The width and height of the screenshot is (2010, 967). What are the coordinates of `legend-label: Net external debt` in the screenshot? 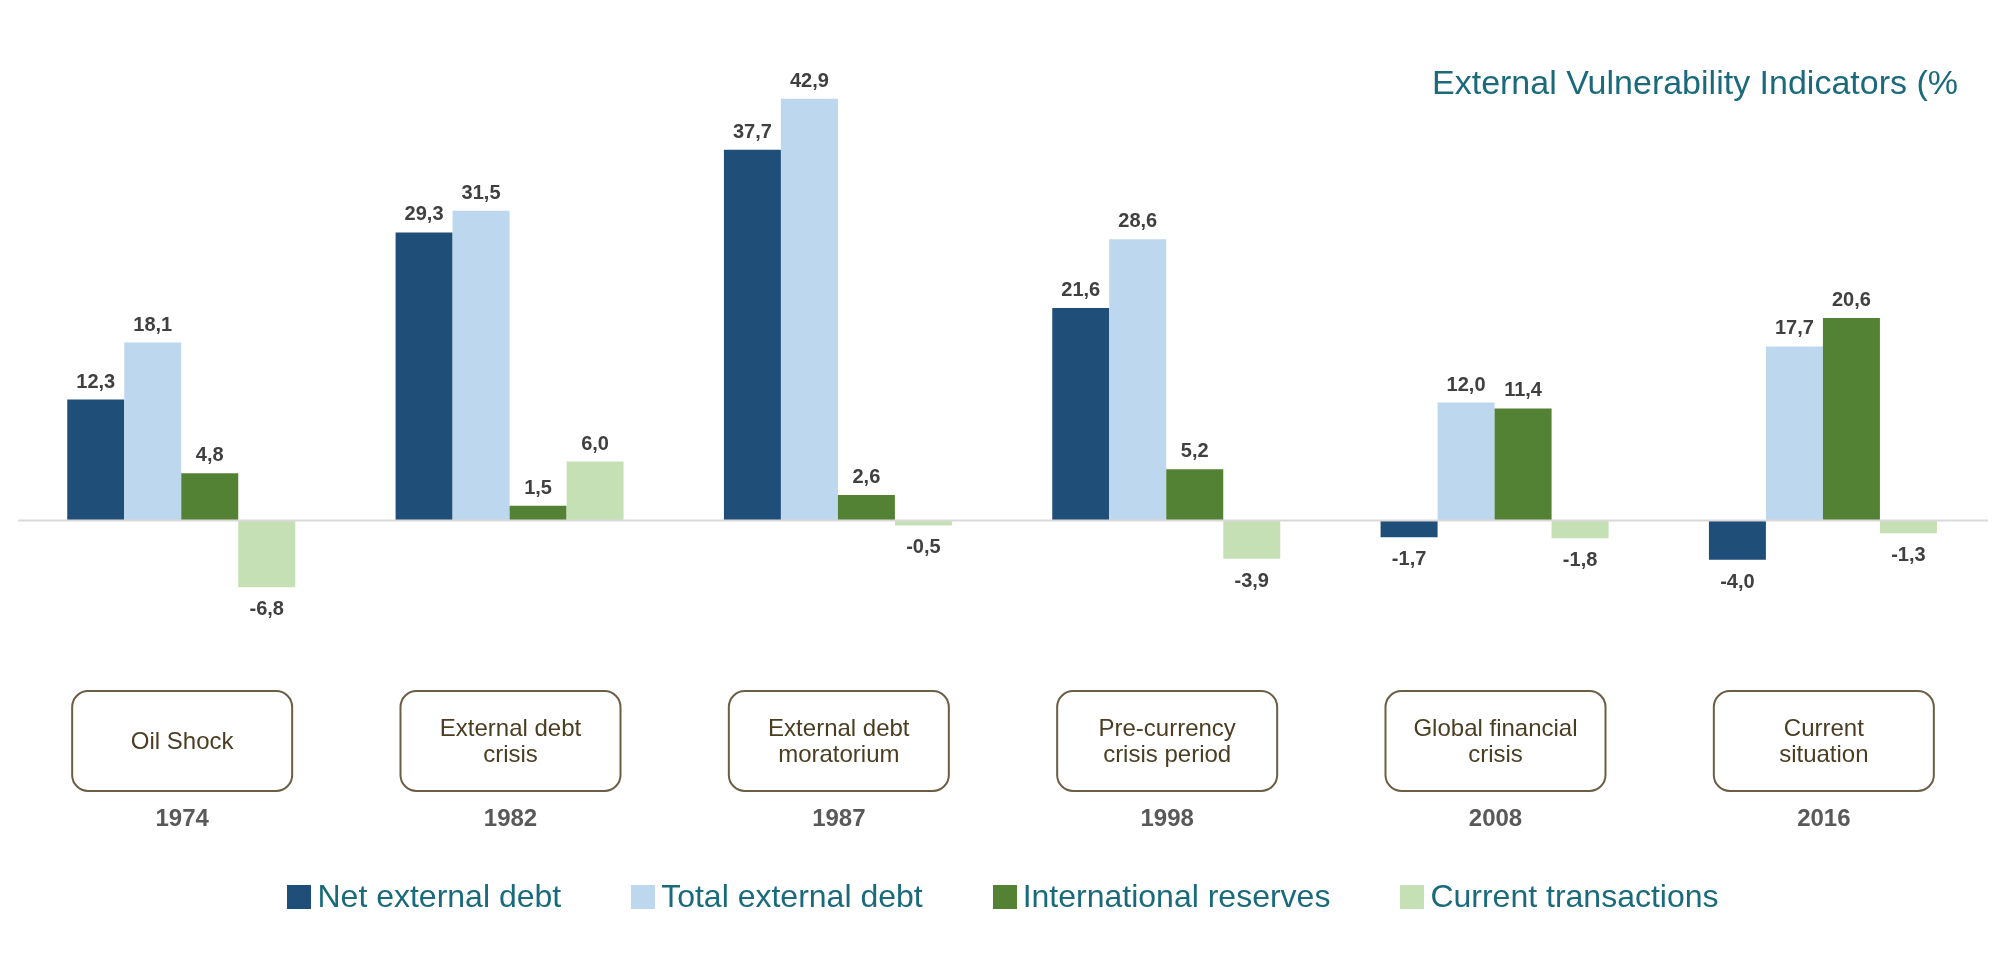 It's located at (439, 896).